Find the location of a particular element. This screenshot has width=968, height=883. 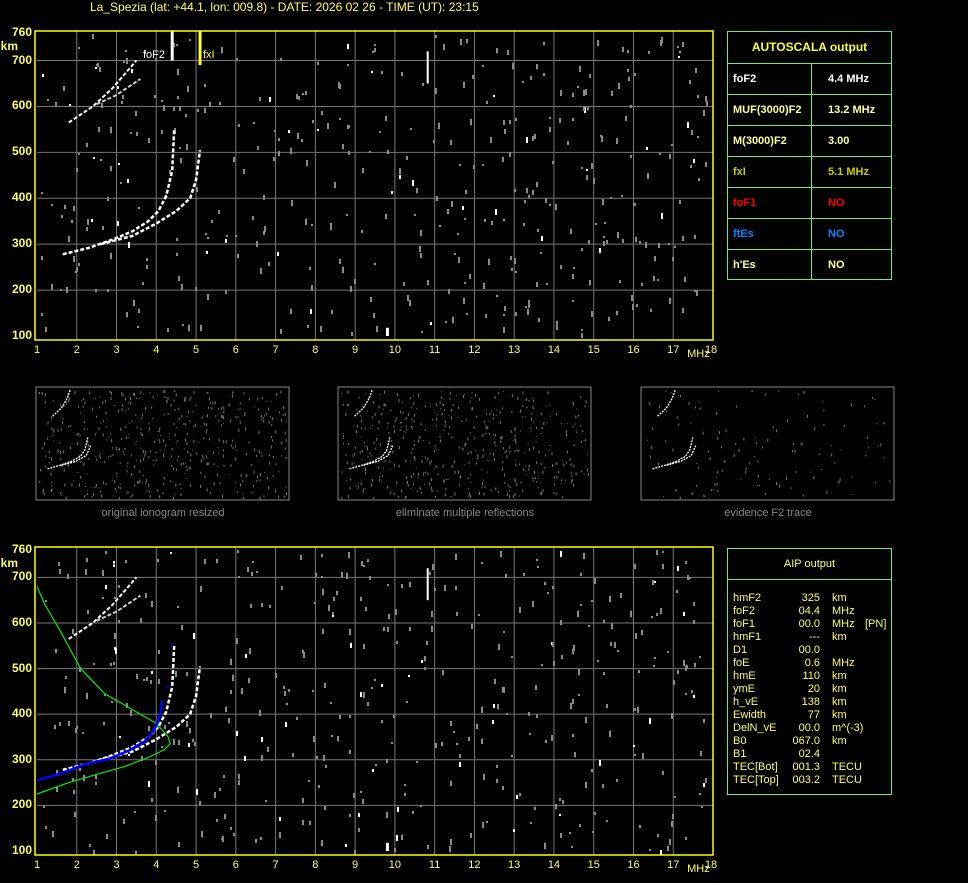

noise-spike is located at coordinates (427, 584).